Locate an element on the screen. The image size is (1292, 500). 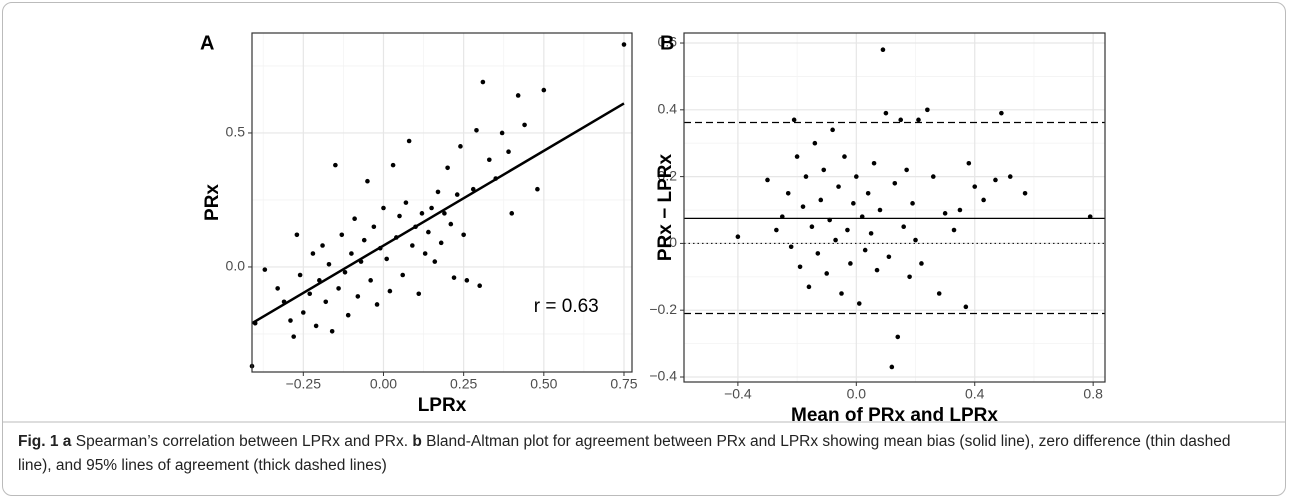
y-tick-label: 0.0 is located at coordinates (236, 266).